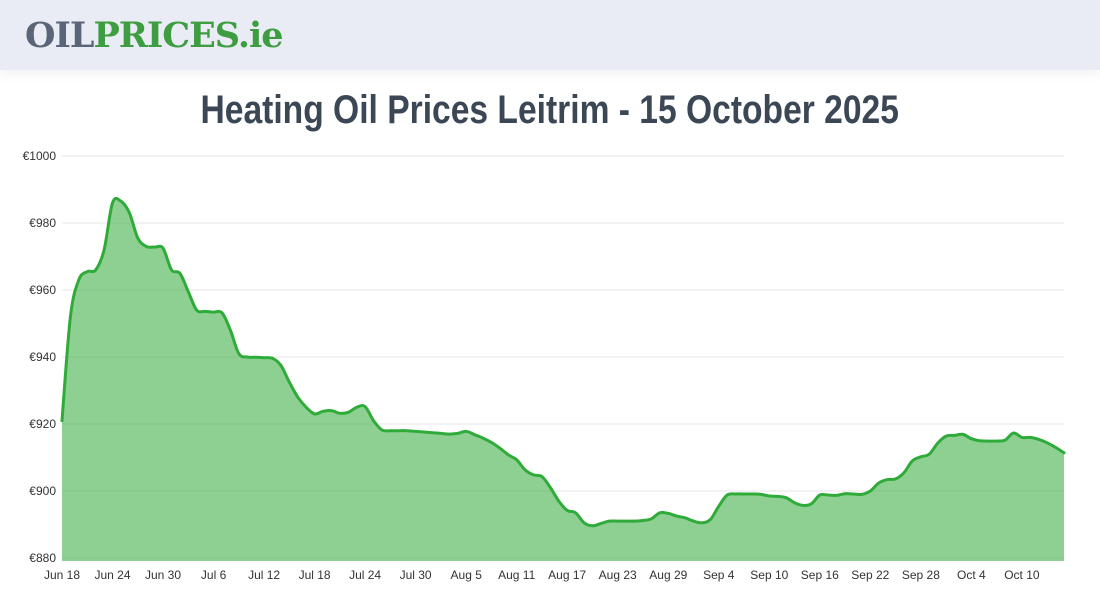  I want to click on logo-text-prices: PRICES, so click(165, 35).